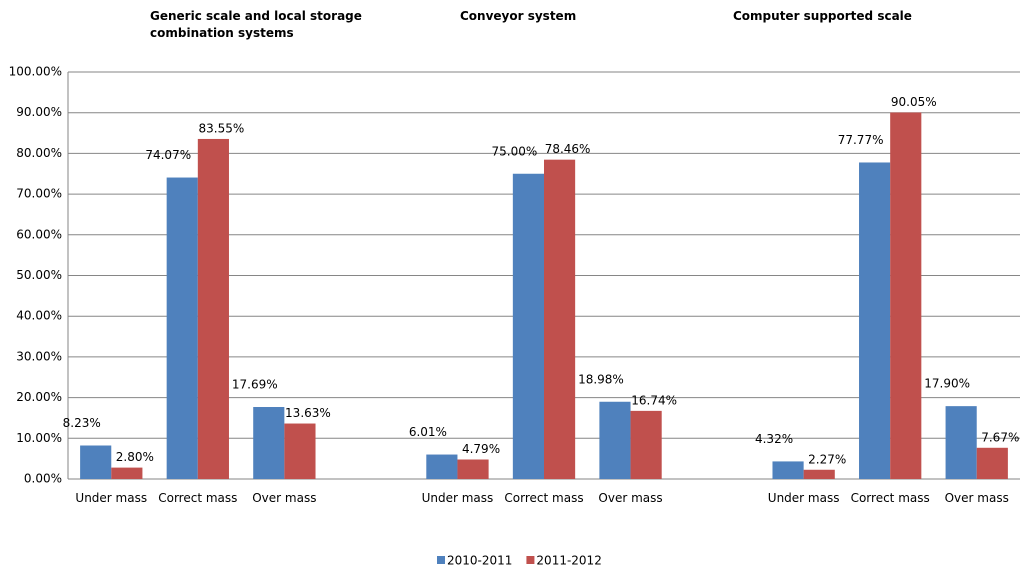 The image size is (1027, 571). I want to click on value-label: 78.46%, so click(568, 149).